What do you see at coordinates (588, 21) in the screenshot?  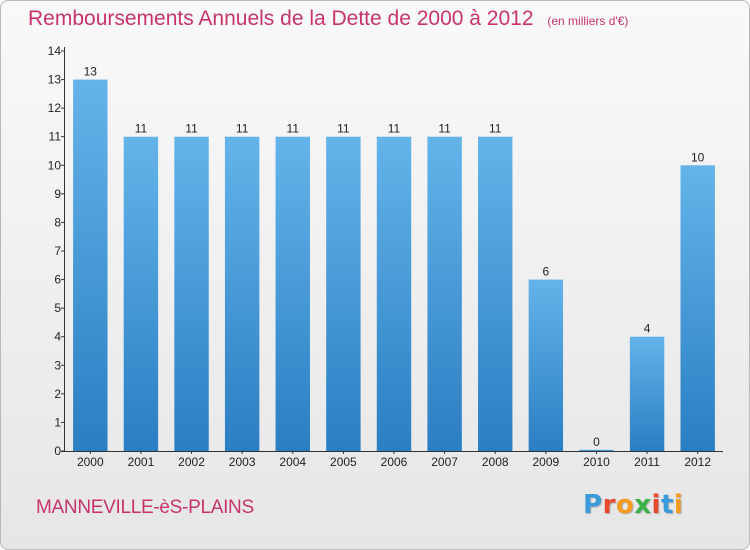 I see `chart-unit: (en milliers d'€)` at bounding box center [588, 21].